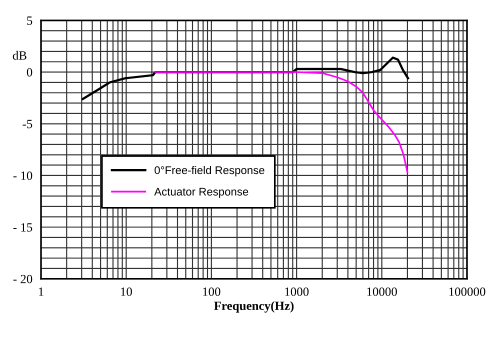 This screenshot has width=500, height=340. I want to click on x-tick-label: 10000, so click(382, 291).